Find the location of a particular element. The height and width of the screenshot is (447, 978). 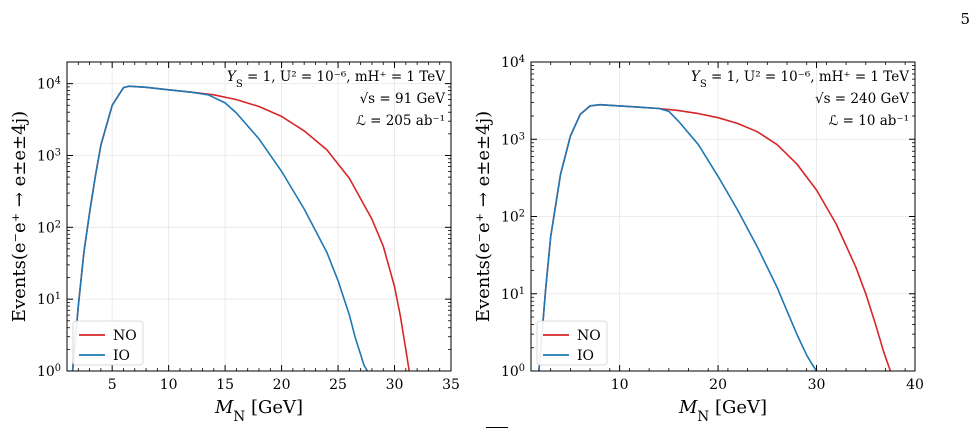

x-tick-label: 25 is located at coordinates (338, 385).